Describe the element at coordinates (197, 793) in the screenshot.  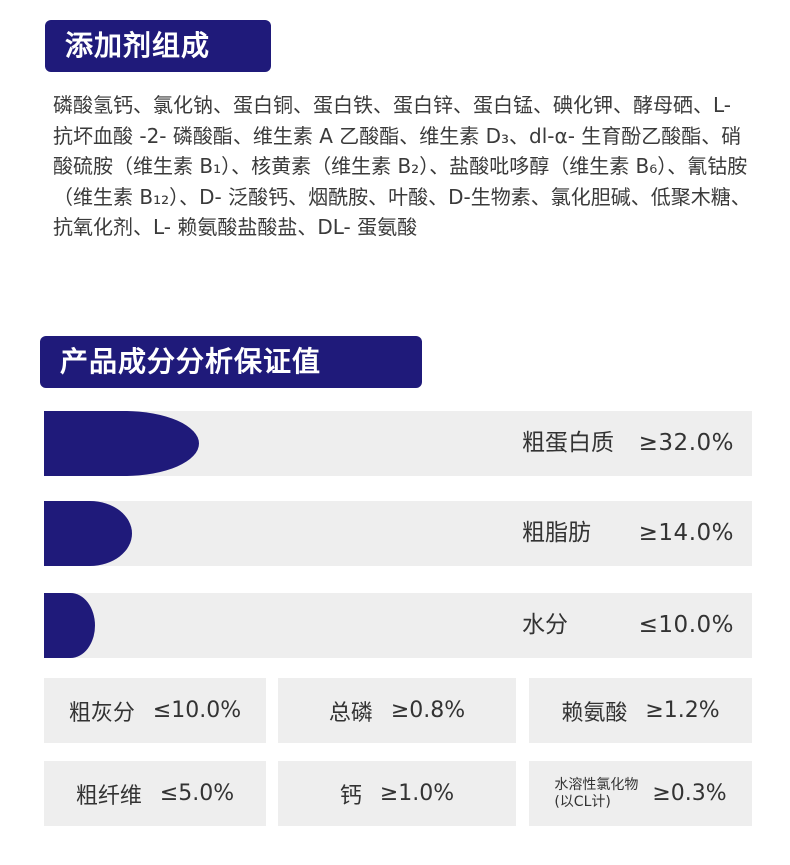
I see `cell-value-crude-fiber: ≤5.0%` at that location.